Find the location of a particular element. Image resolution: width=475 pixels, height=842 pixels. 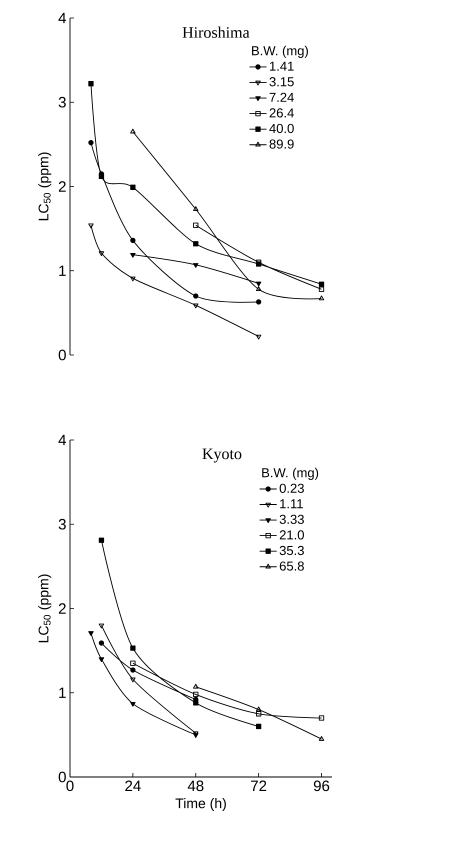

legend-label: 0.23 is located at coordinates (292, 488).